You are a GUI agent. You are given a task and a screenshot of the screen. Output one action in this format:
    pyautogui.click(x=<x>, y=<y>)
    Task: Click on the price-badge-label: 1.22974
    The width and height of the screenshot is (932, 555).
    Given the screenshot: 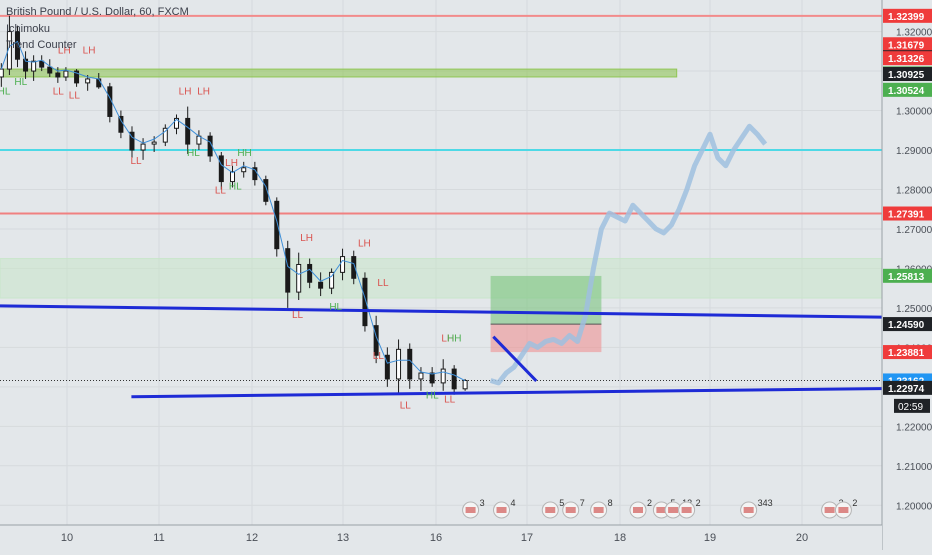 What is the action you would take?
    pyautogui.click(x=906, y=389)
    